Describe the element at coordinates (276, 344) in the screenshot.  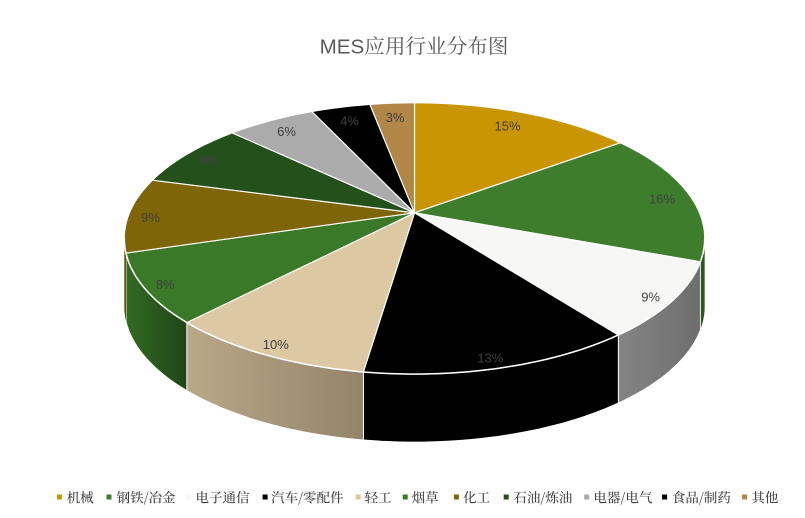
I see `svg-text: 10%` at that location.